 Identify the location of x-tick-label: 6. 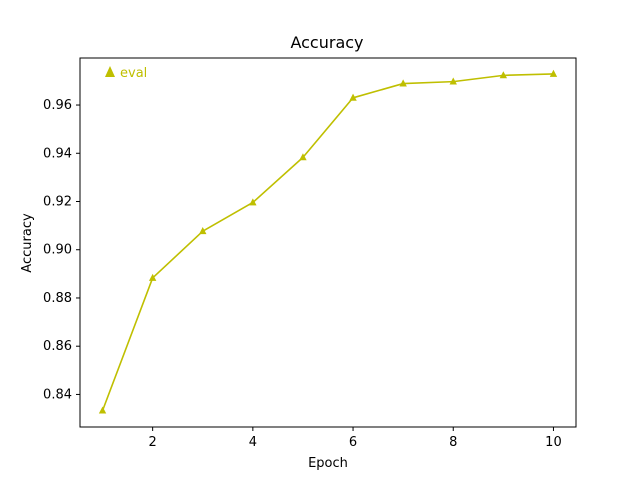
(353, 442).